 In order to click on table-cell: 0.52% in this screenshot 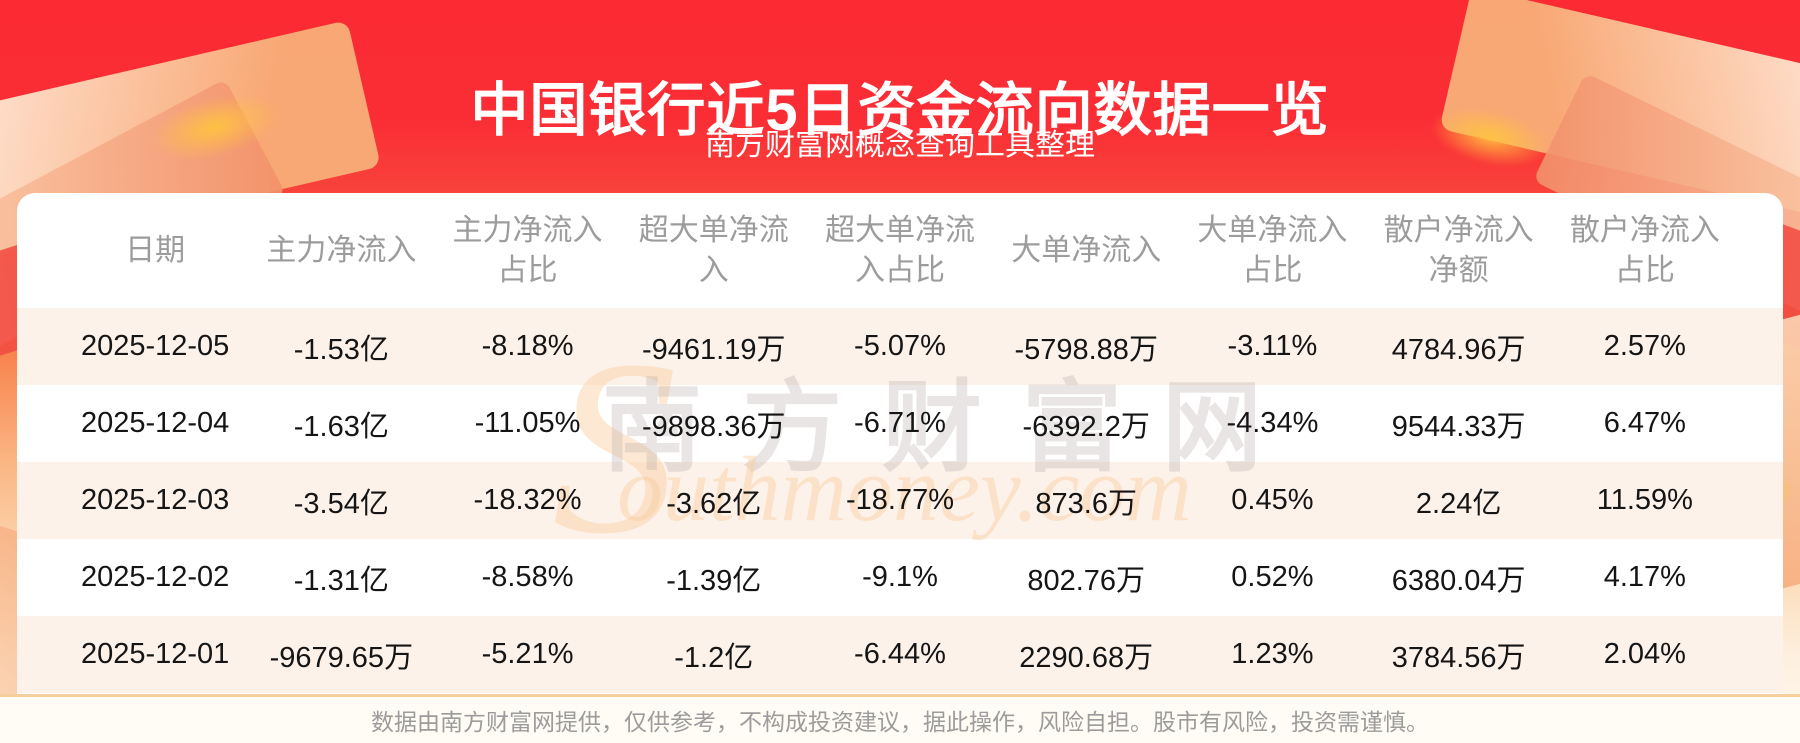, I will do `click(1272, 577)`.